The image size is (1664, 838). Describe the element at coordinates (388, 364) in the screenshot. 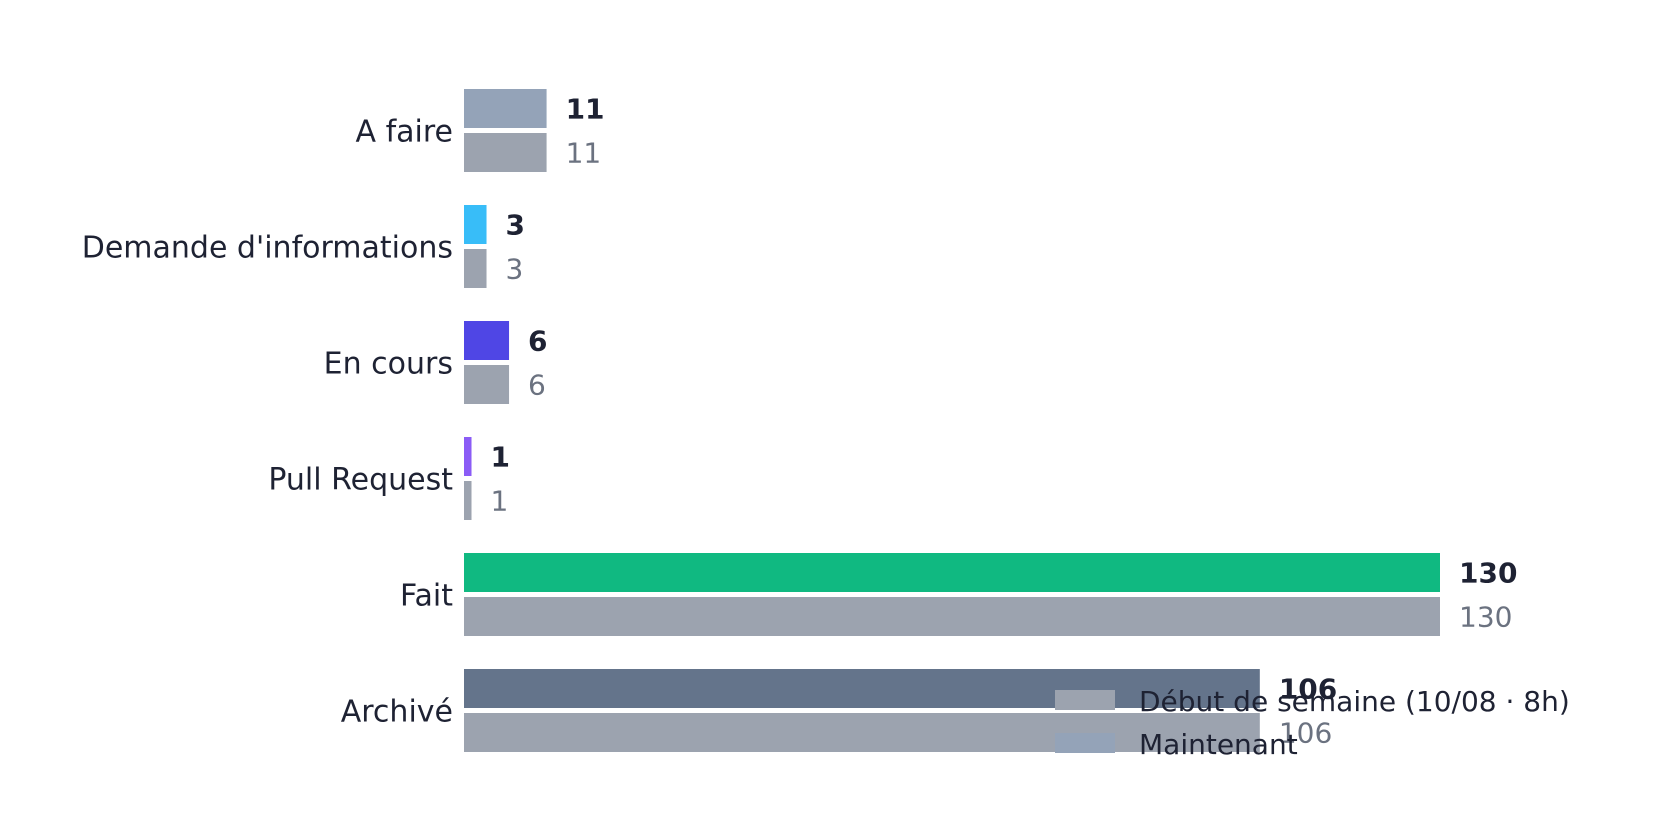

I see `category-label-en-cours: En cours` at that location.